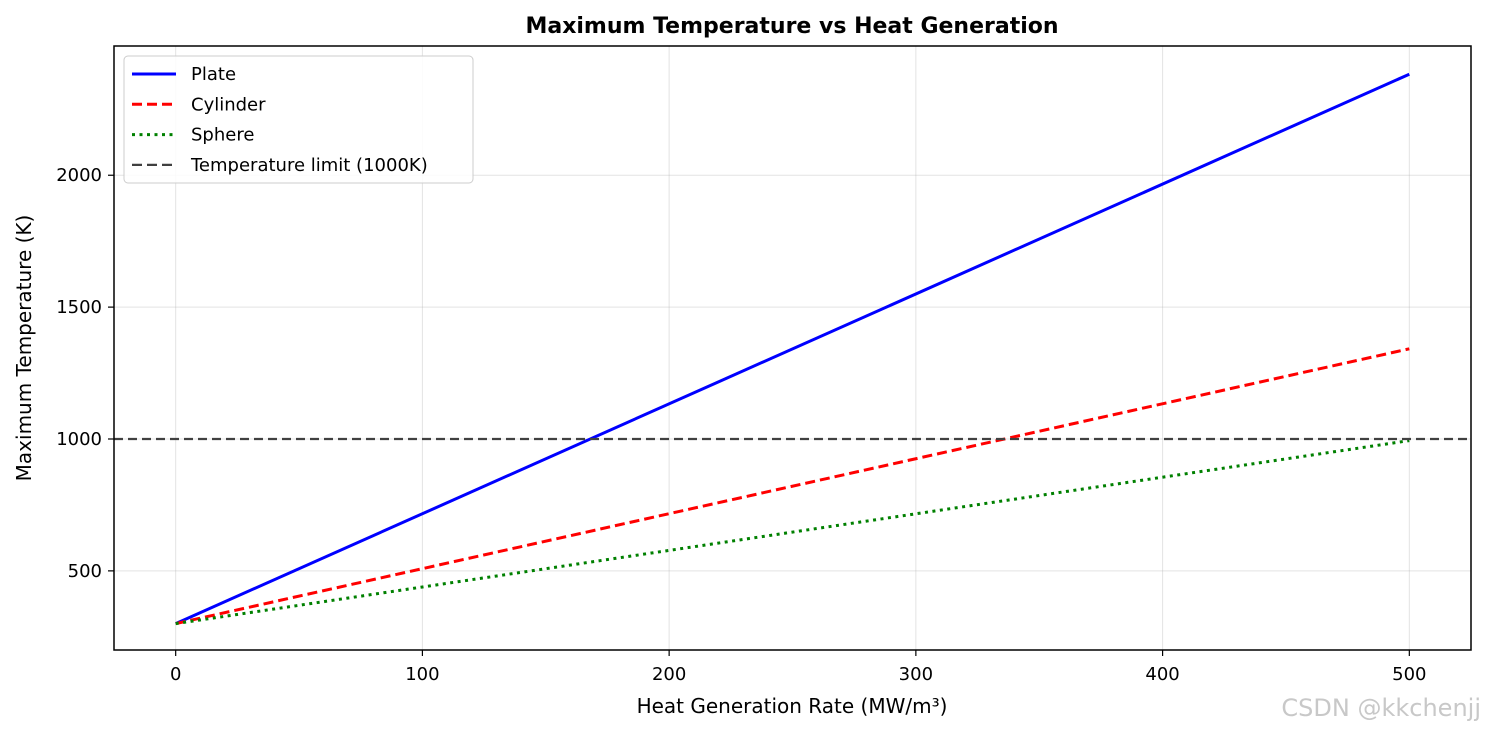 The width and height of the screenshot is (1485, 732). Describe the element at coordinates (1381, 708) in the screenshot. I see `watermark: CSDN @kkchenjj` at that location.